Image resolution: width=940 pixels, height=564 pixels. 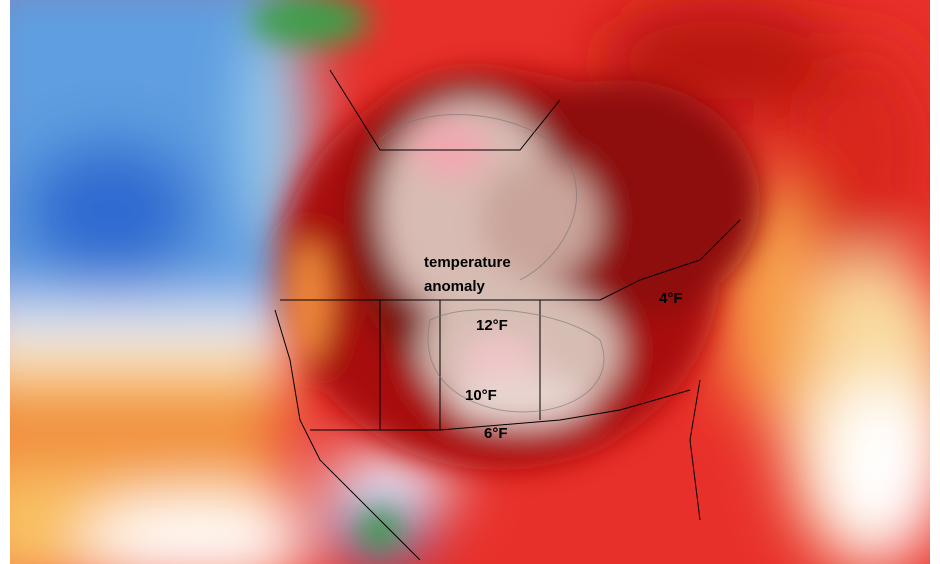 What do you see at coordinates (467, 262) in the screenshot?
I see `annotation: temperature` at bounding box center [467, 262].